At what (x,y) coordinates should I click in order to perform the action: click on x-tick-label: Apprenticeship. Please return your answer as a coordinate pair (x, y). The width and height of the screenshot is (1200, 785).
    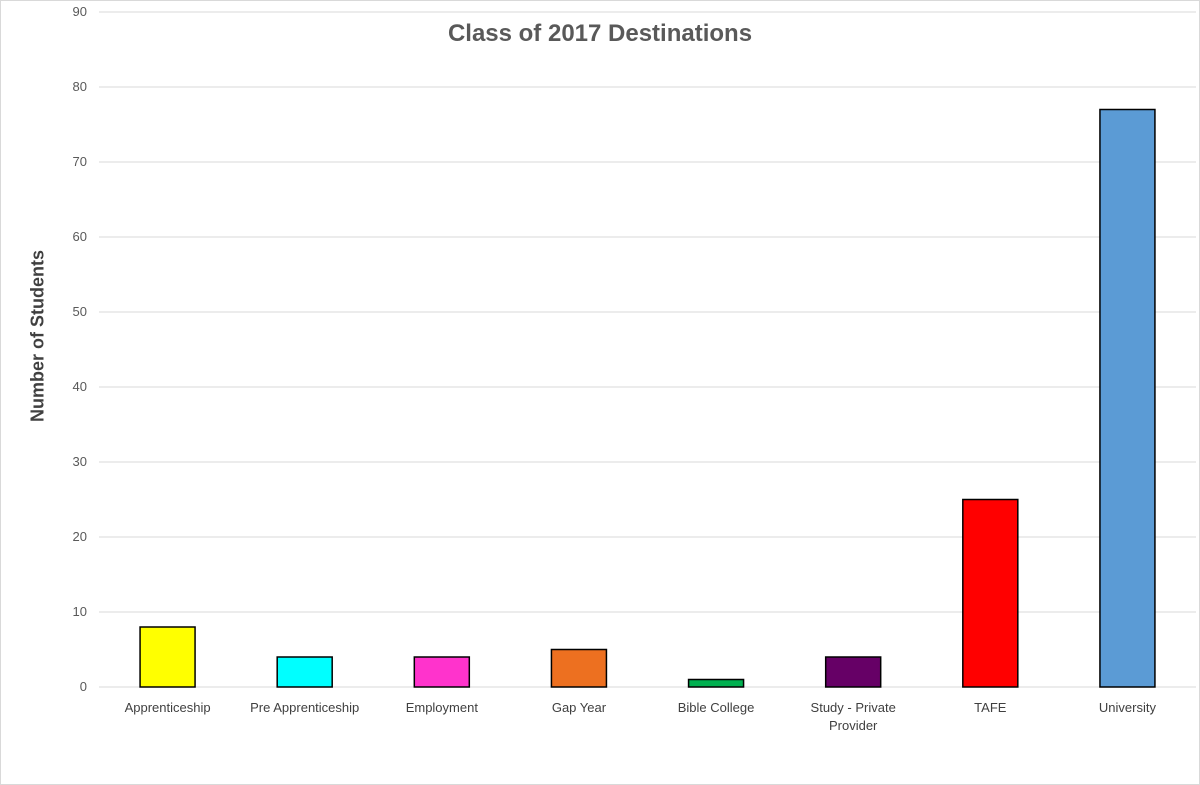
    Looking at the image, I should click on (168, 707).